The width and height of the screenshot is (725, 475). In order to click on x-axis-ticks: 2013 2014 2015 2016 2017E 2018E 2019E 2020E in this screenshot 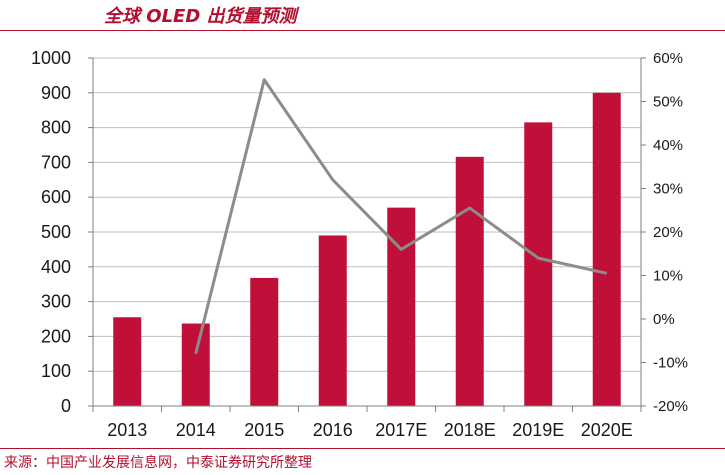, I will do `click(370, 430)`.